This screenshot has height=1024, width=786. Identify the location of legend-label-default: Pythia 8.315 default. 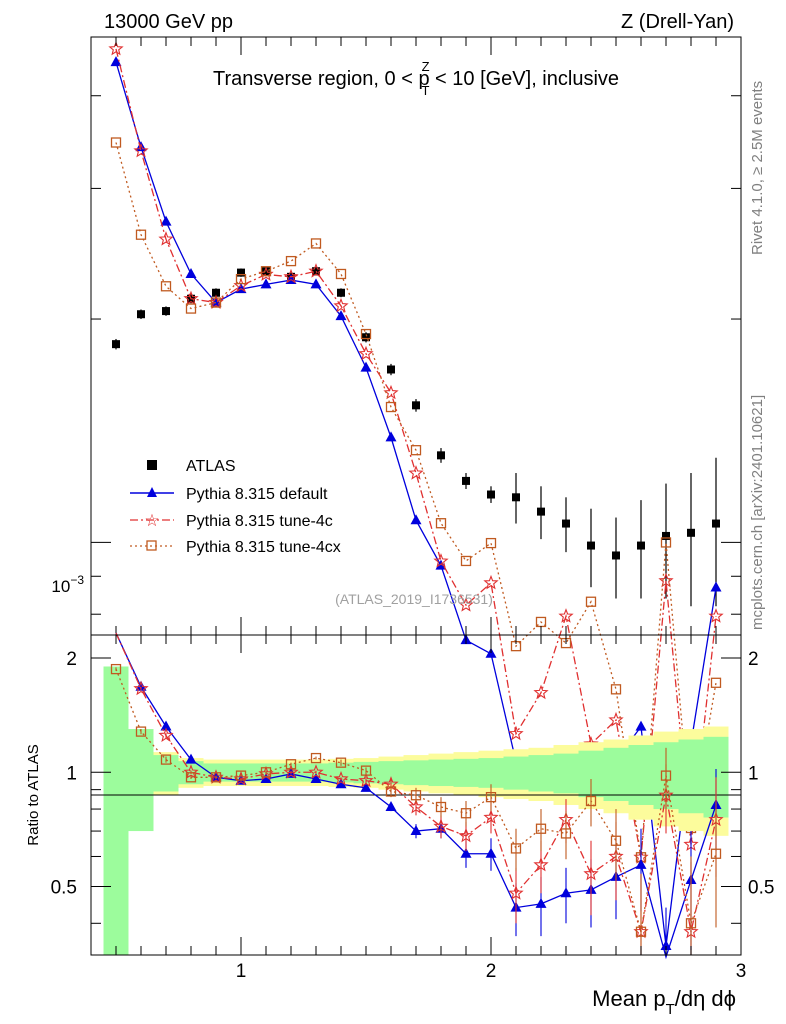
(257, 494).